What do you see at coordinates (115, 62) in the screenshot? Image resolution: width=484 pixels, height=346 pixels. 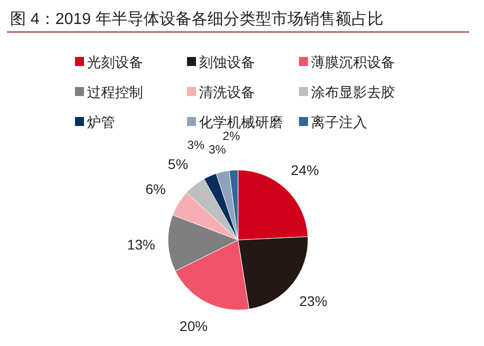 I see `legend-label: 光刻设备` at bounding box center [115, 62].